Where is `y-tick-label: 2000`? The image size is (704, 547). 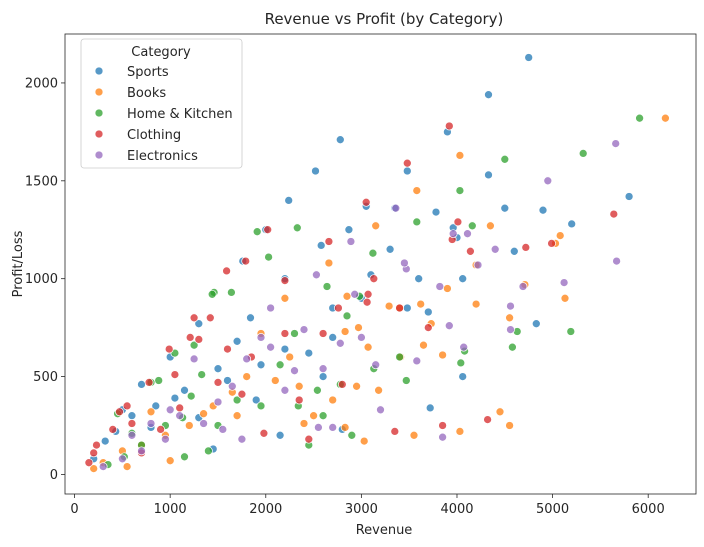 y-tick-label: 2000 is located at coordinates (41, 83).